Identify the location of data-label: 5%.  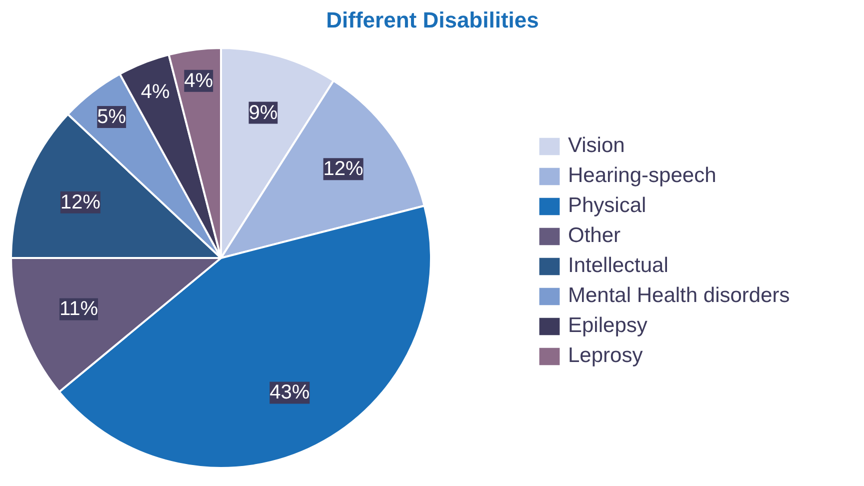
(111, 117).